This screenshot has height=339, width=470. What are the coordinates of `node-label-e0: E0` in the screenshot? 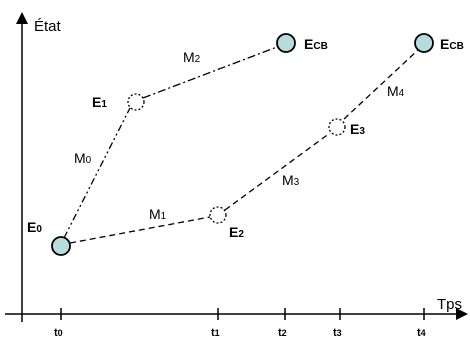 It's located at (34, 227).